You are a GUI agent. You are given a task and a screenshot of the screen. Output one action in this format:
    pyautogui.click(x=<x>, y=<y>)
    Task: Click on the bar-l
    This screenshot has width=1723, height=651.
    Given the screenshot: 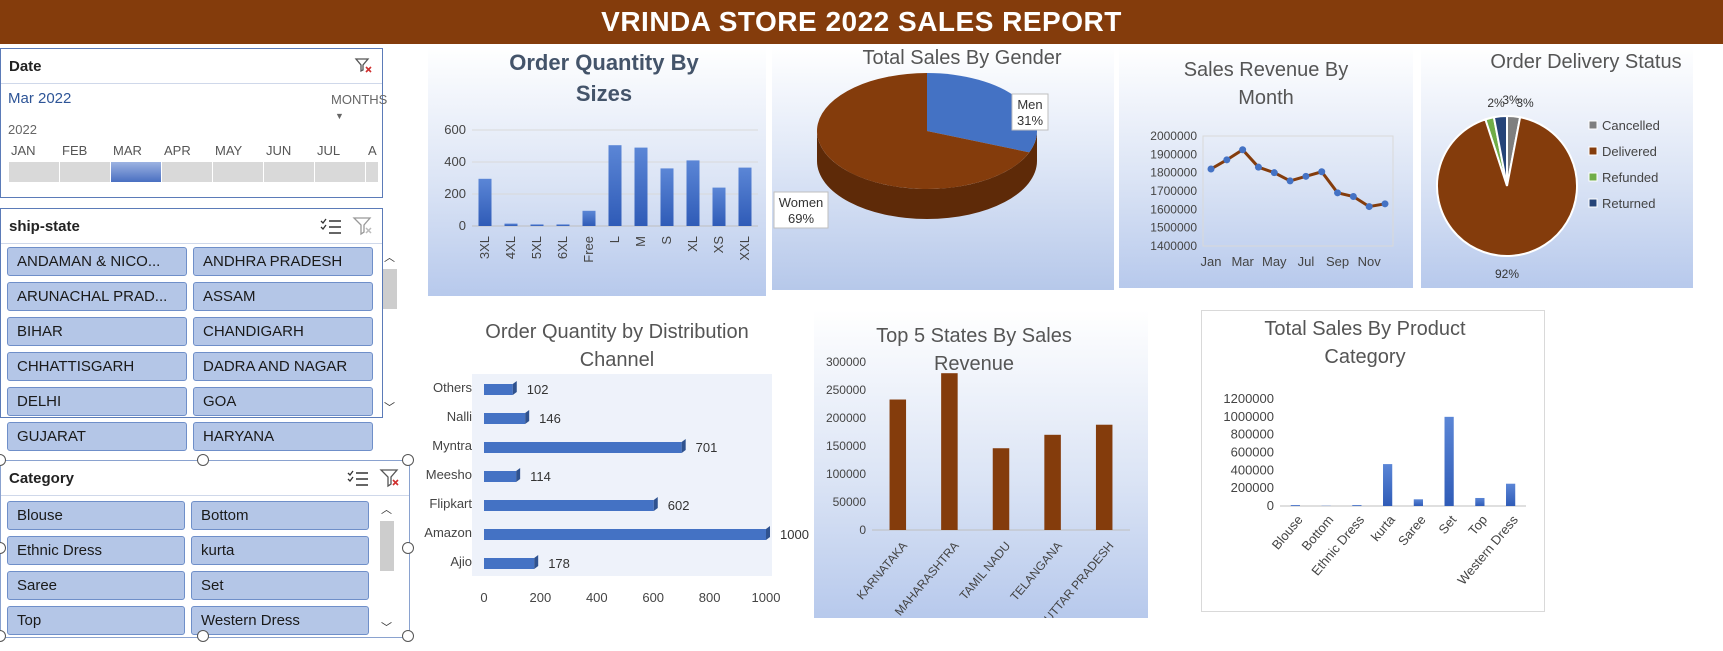 What is the action you would take?
    pyautogui.click(x=615, y=185)
    